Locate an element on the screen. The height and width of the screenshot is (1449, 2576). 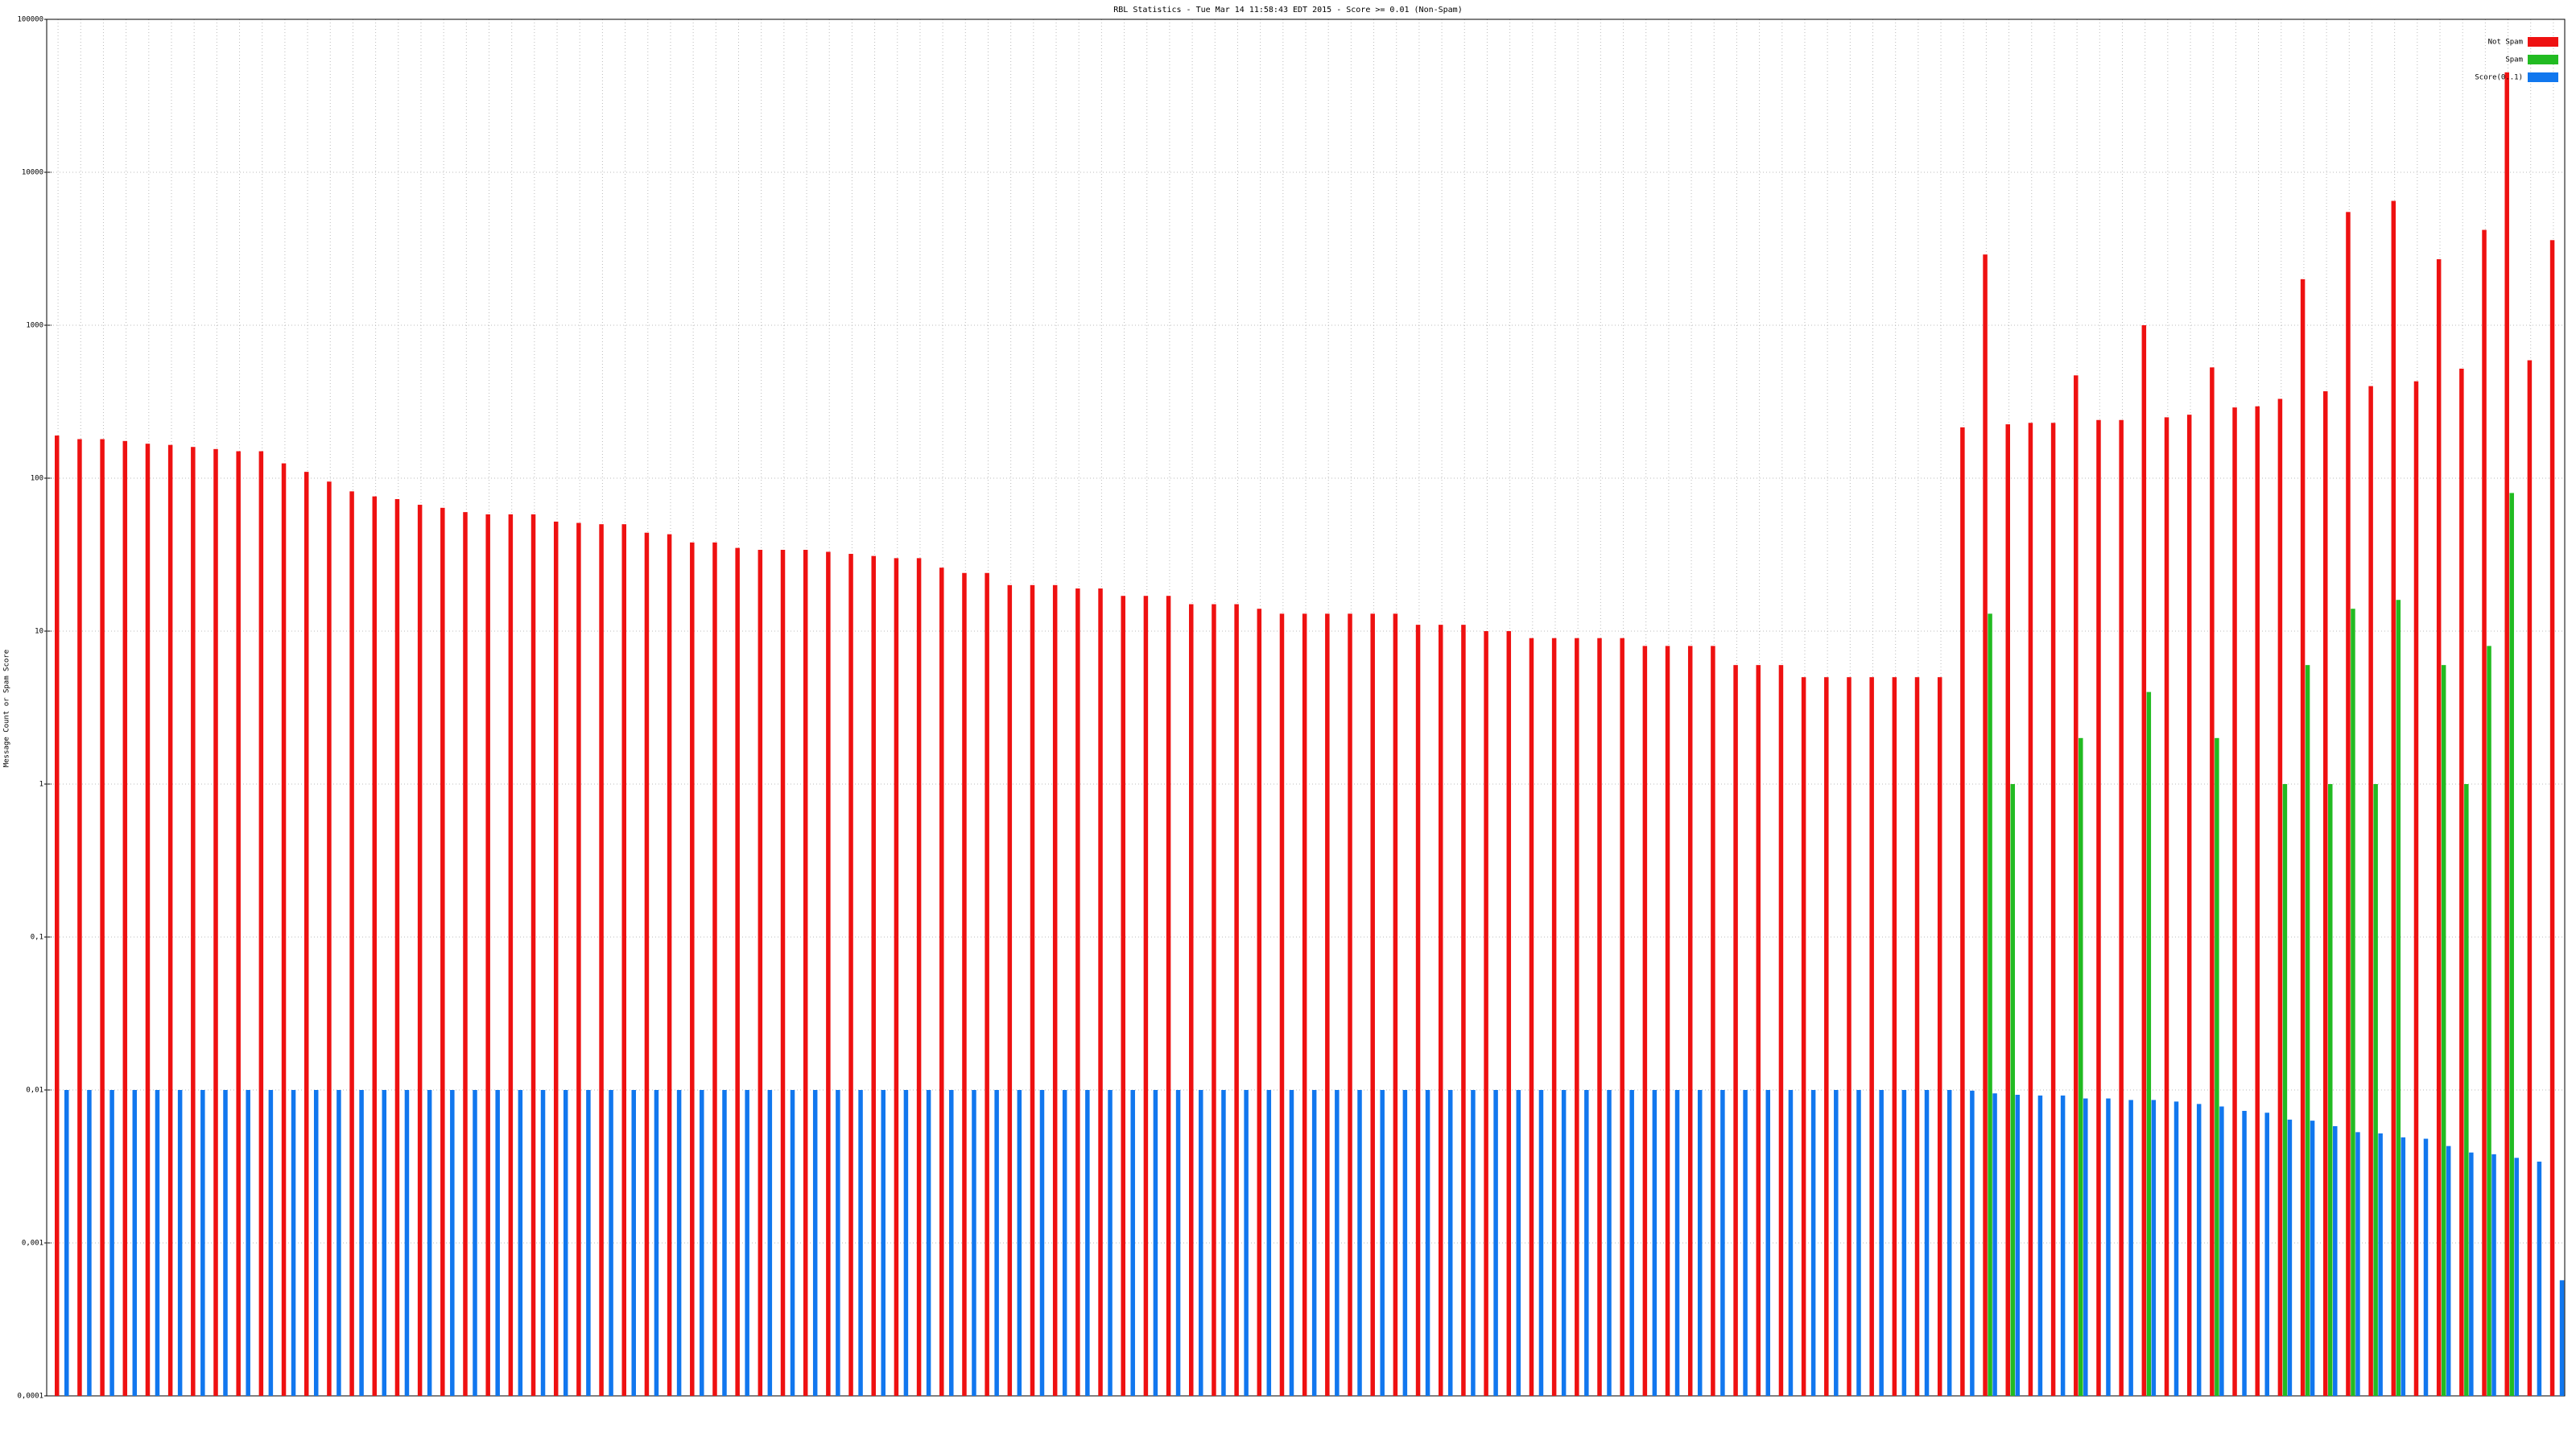
legend-label: Spam is located at coordinates (2514, 60).